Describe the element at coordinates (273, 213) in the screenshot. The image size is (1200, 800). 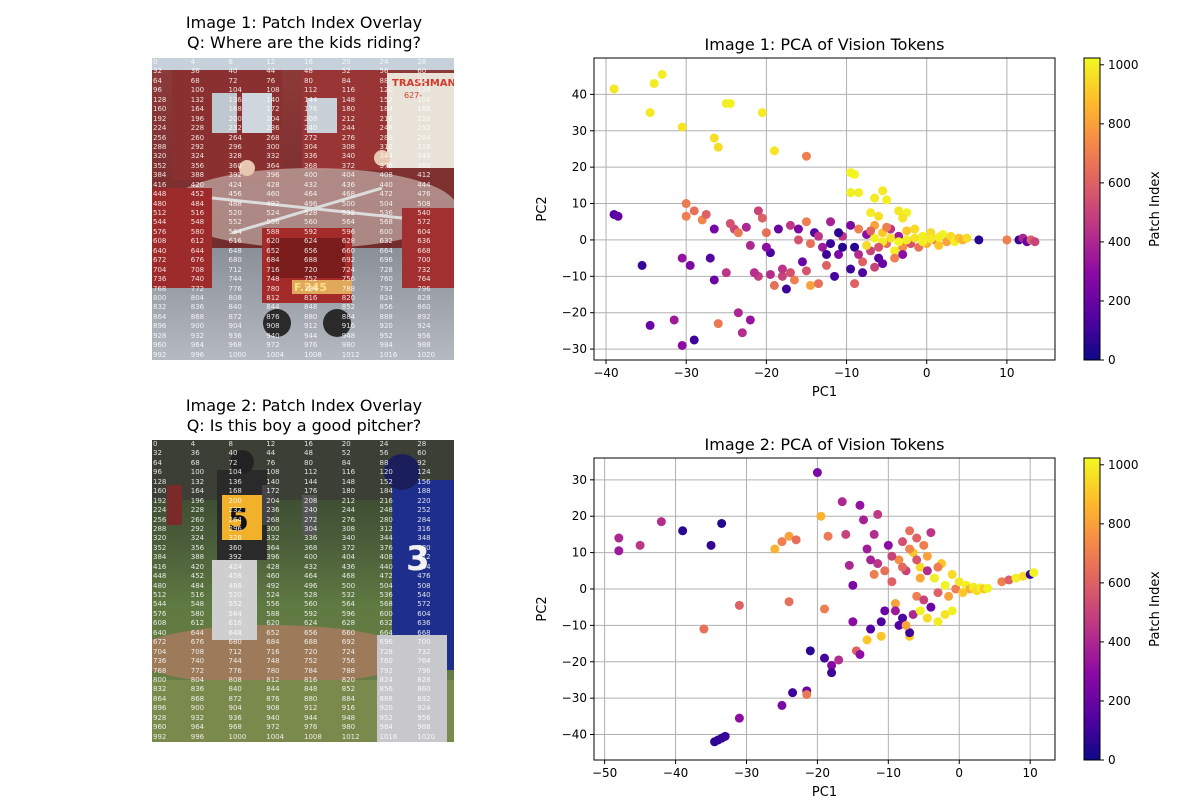
I see `patch-index-label: 524` at that location.